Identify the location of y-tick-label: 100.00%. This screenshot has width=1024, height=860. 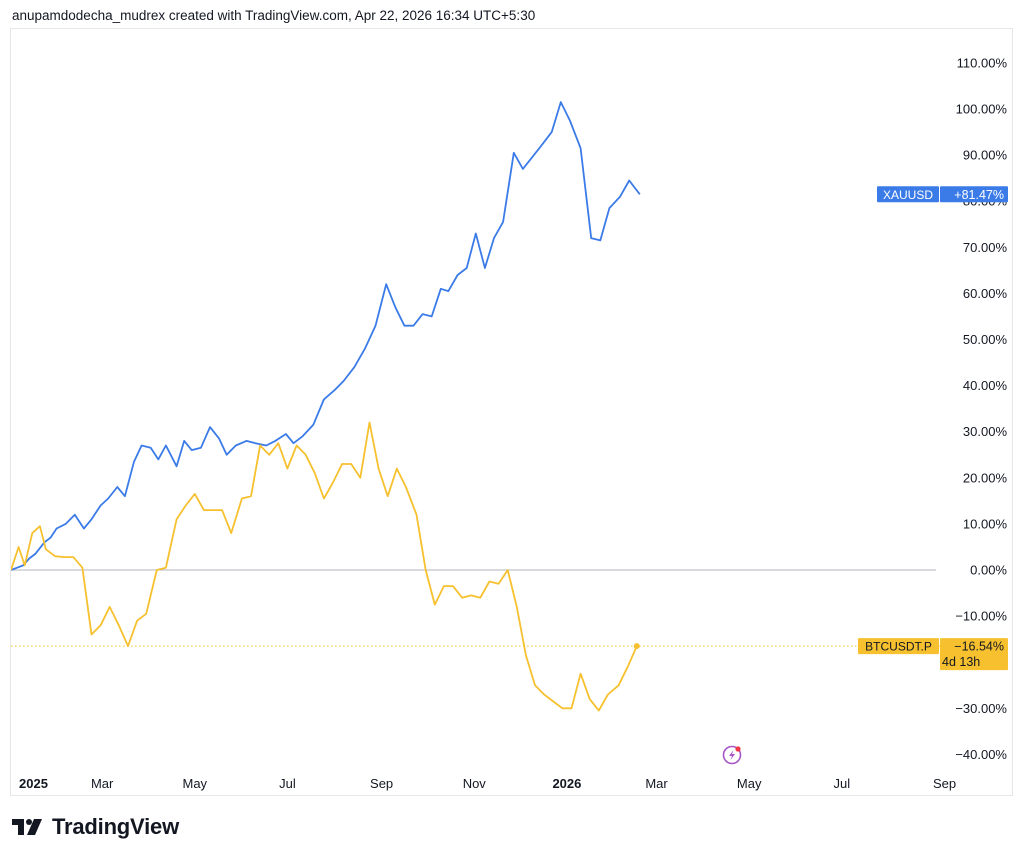
(982, 109).